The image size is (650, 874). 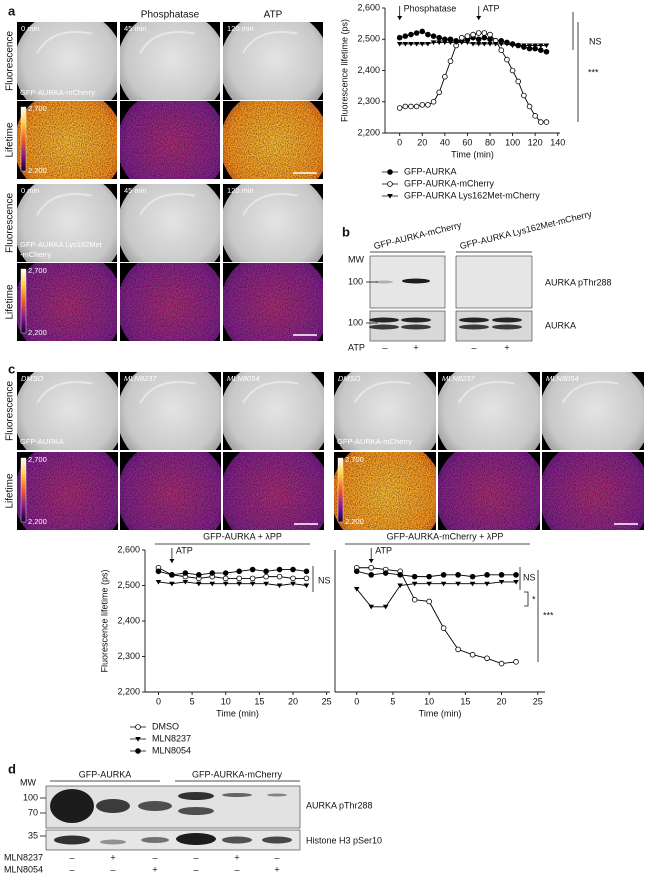 What do you see at coordinates (491, 8) in the screenshot?
I see `annotation: ATP` at bounding box center [491, 8].